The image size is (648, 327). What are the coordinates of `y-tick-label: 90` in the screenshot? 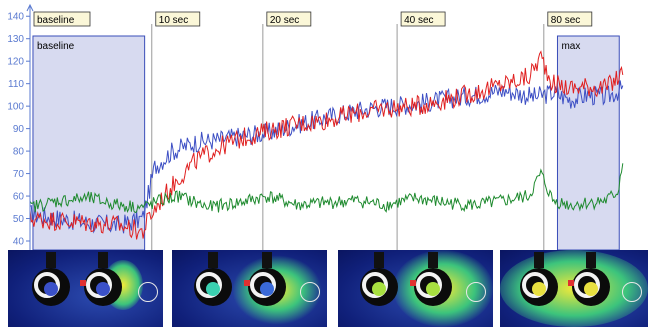 It's located at (19, 129).